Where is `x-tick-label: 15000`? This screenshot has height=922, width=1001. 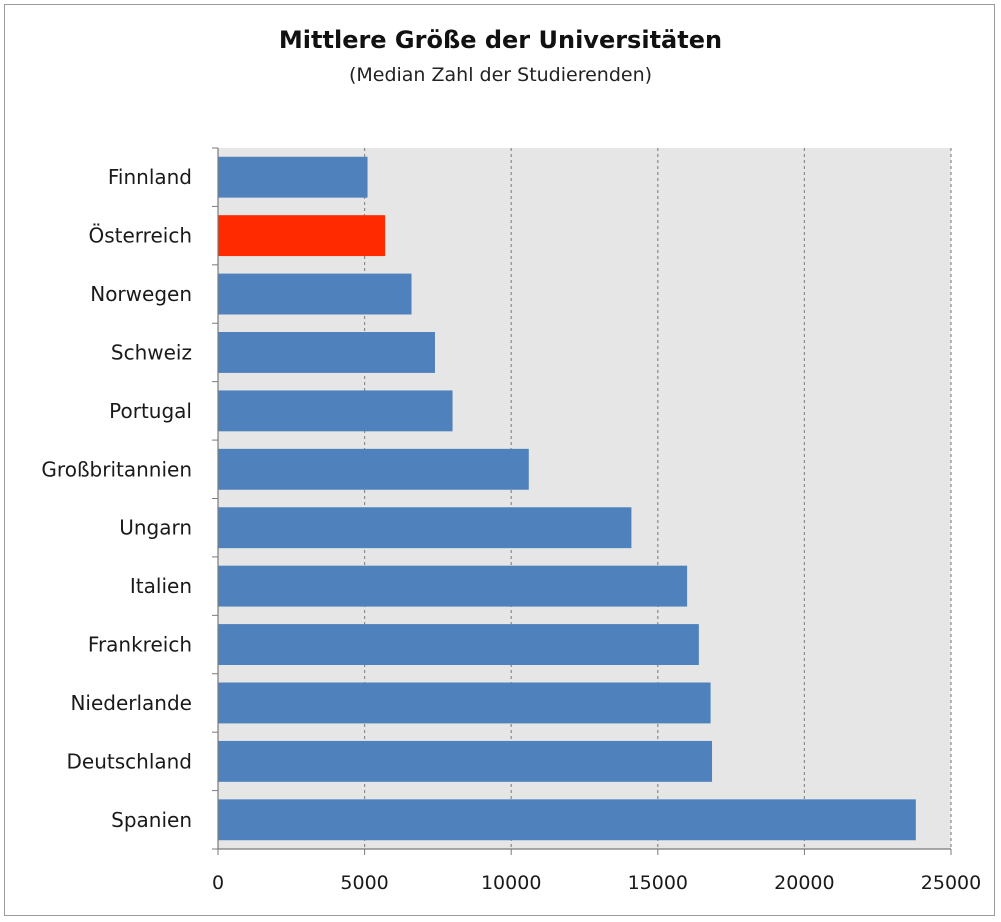
x-tick-label: 15000 is located at coordinates (658, 883).